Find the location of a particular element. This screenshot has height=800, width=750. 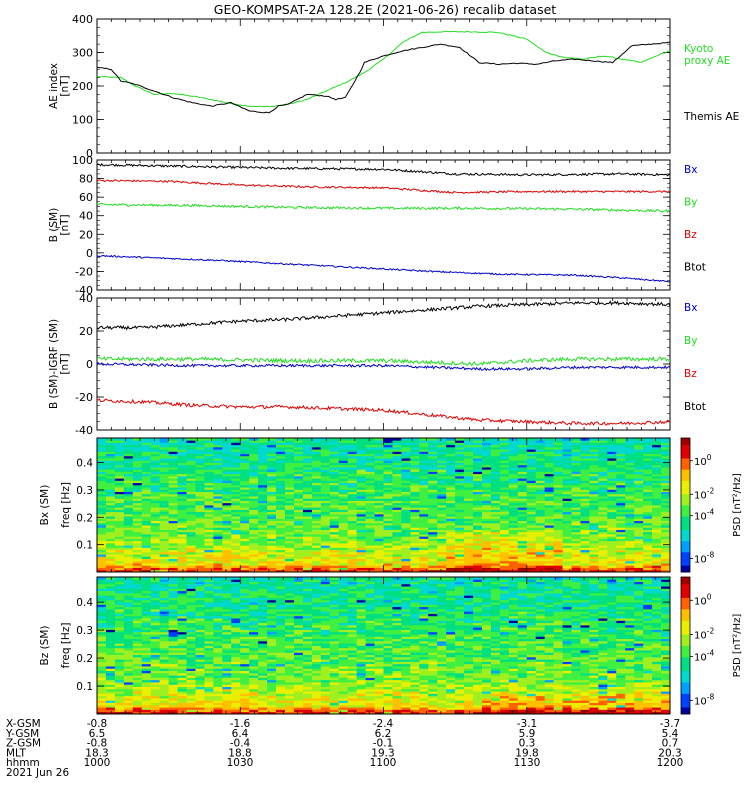

y-axis-label: B (SM) is located at coordinates (54, 225).